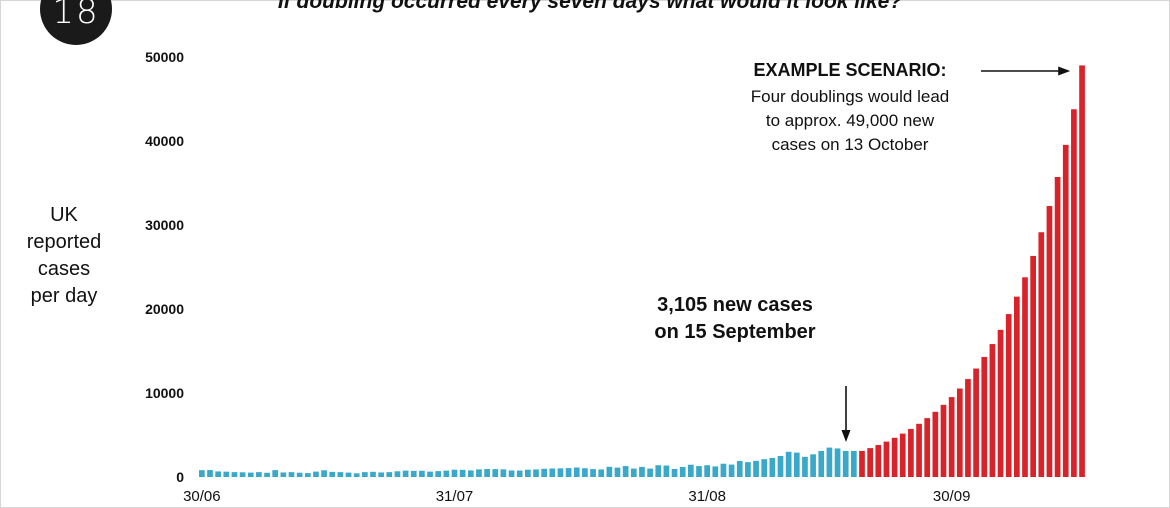 This screenshot has height=508, width=1170. What do you see at coordinates (850, 70) in the screenshot?
I see `annotation-scenario-title: EXAMPLE SCENARIO:` at bounding box center [850, 70].